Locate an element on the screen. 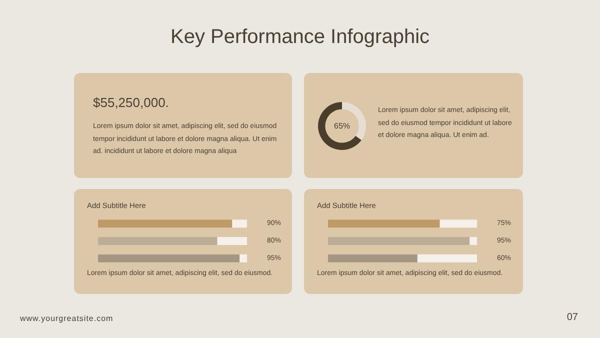 This screenshot has height=338, width=600. text: 65% is located at coordinates (342, 126).